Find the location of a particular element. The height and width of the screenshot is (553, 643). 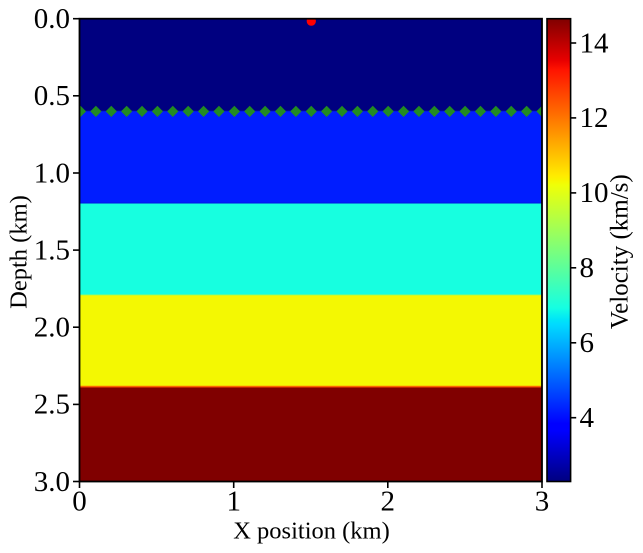

svg-text: 12 is located at coordinates (594, 118).